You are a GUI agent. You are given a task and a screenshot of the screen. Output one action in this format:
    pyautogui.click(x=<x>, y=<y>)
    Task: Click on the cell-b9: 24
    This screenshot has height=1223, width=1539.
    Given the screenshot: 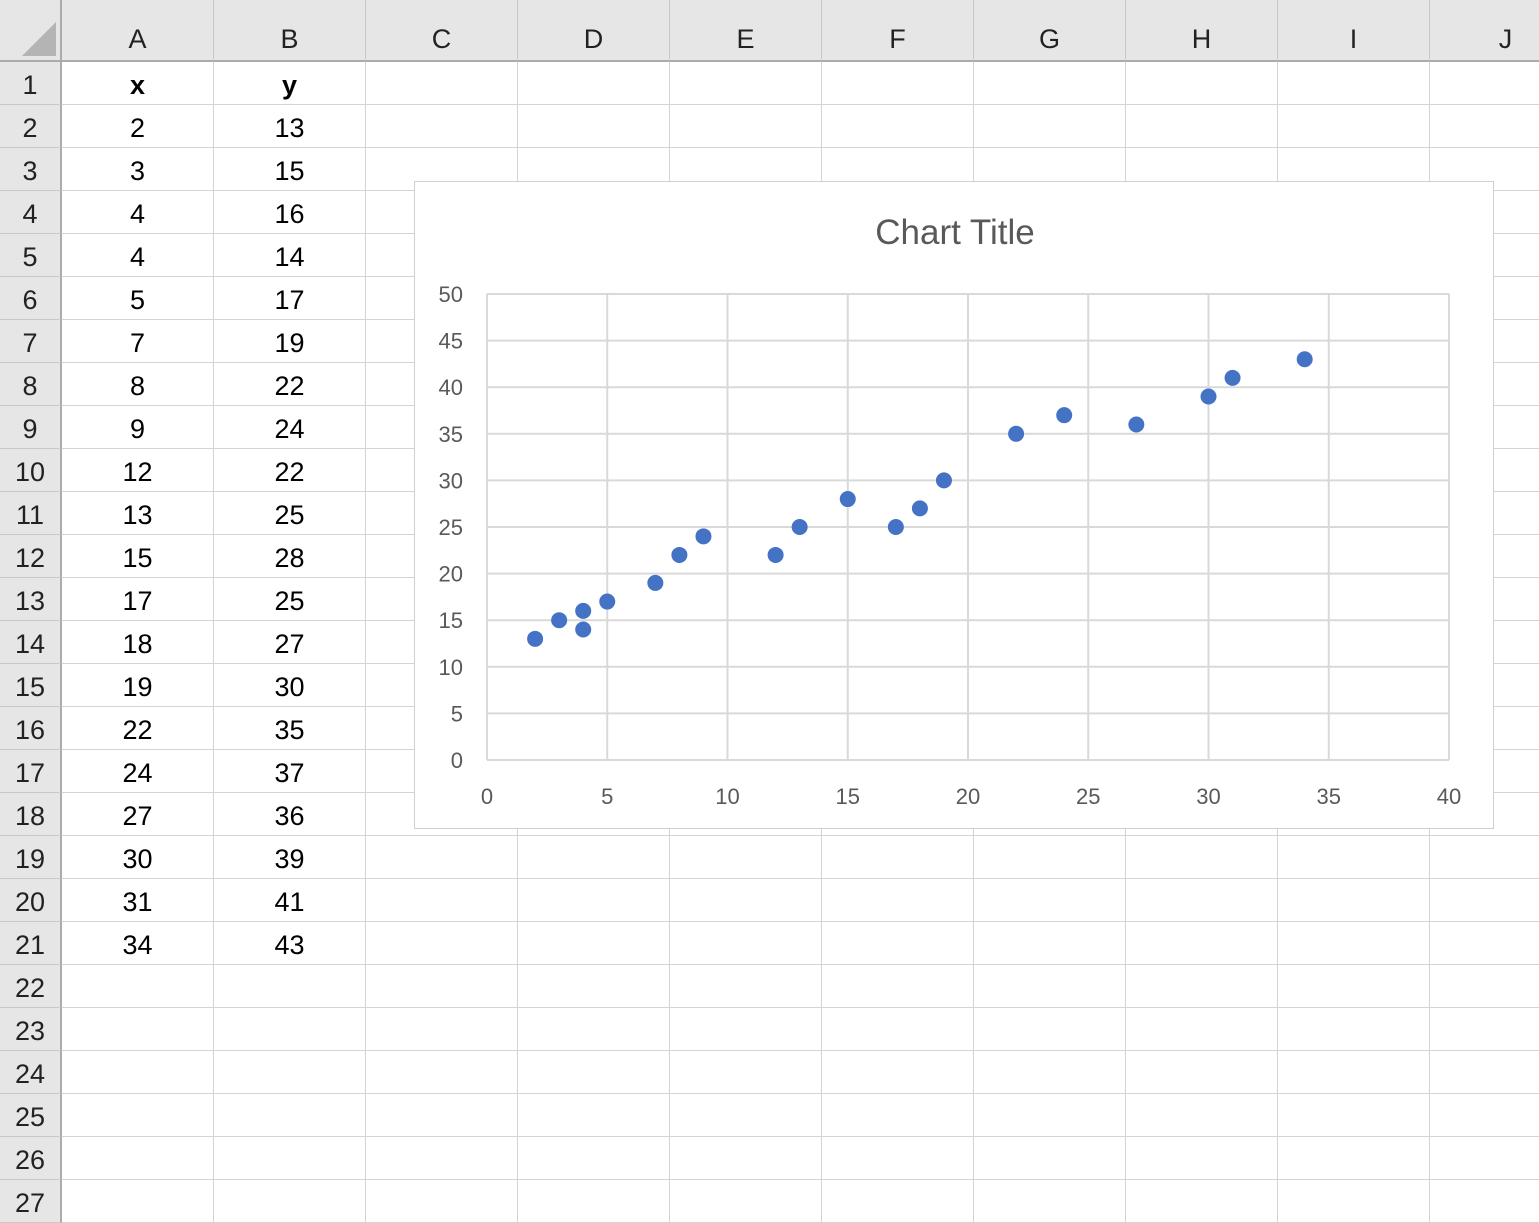 What is the action you would take?
    pyautogui.click(x=290, y=427)
    